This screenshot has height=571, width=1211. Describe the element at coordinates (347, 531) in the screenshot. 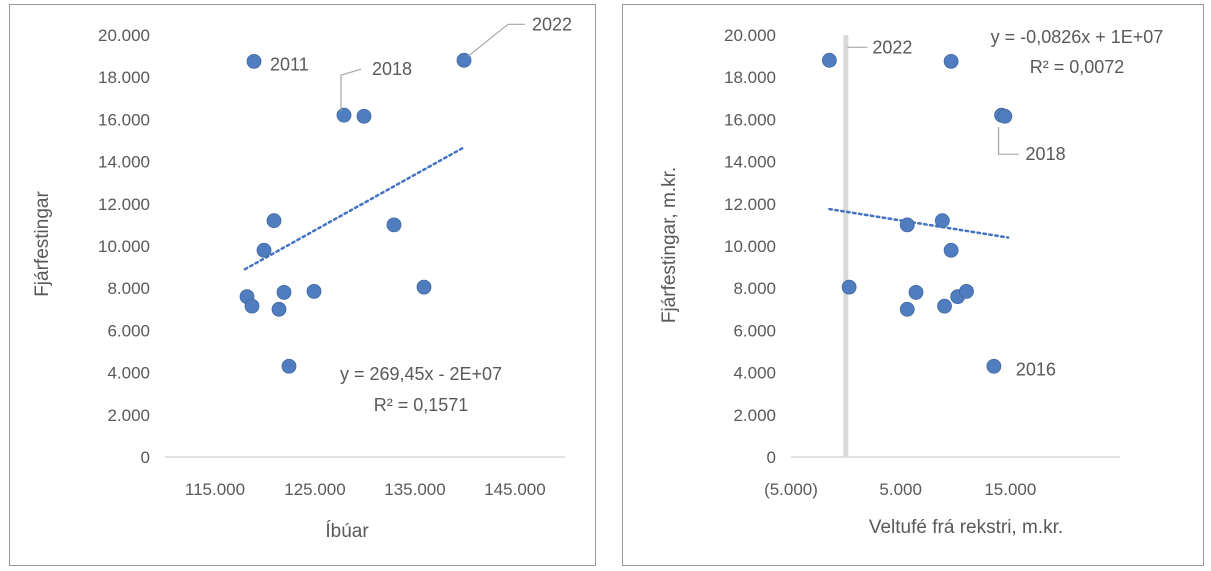

I see `left-x-axis-title: Íbúar` at that location.